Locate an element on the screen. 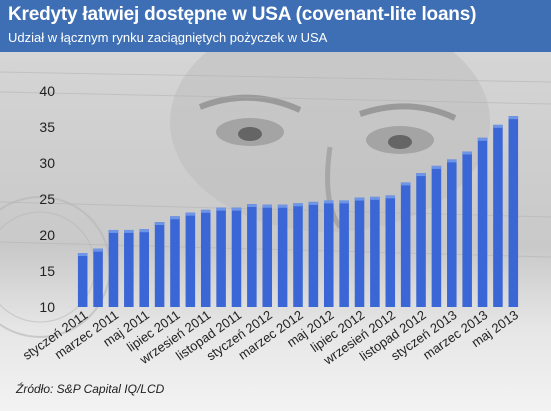  y-tick-label: 20 is located at coordinates (47, 235).